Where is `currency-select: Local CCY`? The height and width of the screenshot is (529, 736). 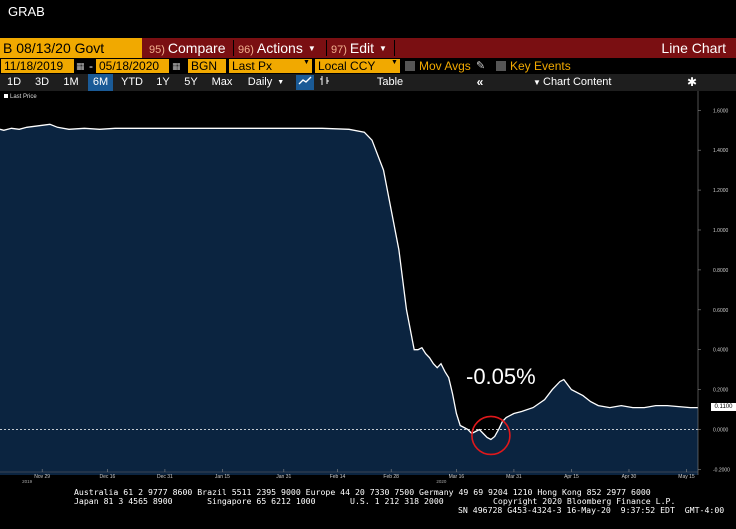
currency-select: Local CCY is located at coordinates (357, 66).